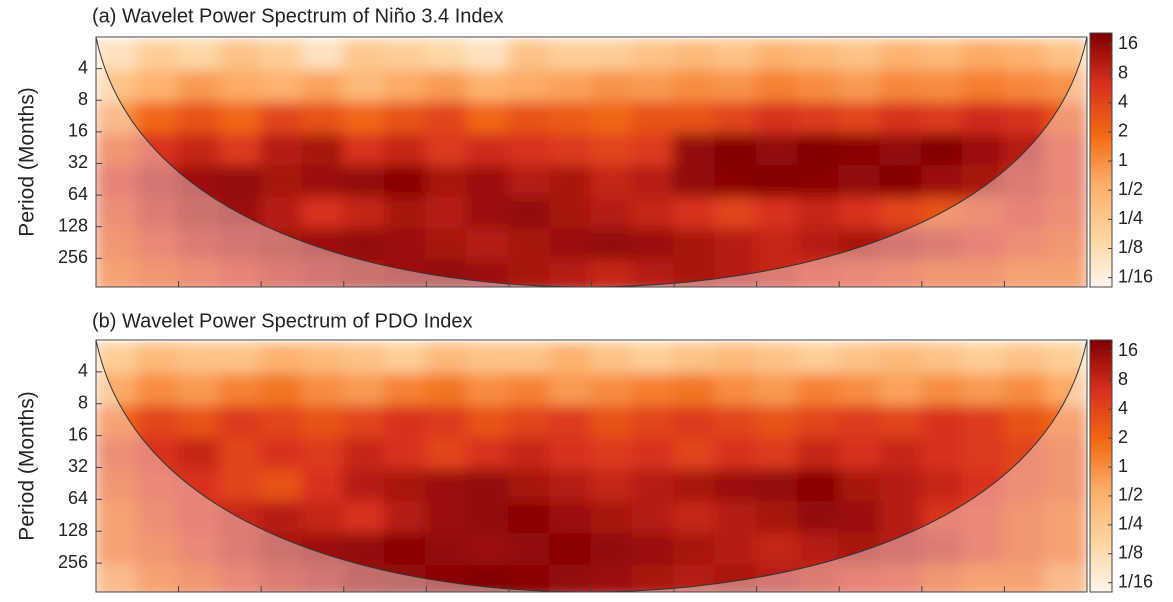 The width and height of the screenshot is (1173, 602). I want to click on colorbar-tick-label: 4, so click(1123, 408).